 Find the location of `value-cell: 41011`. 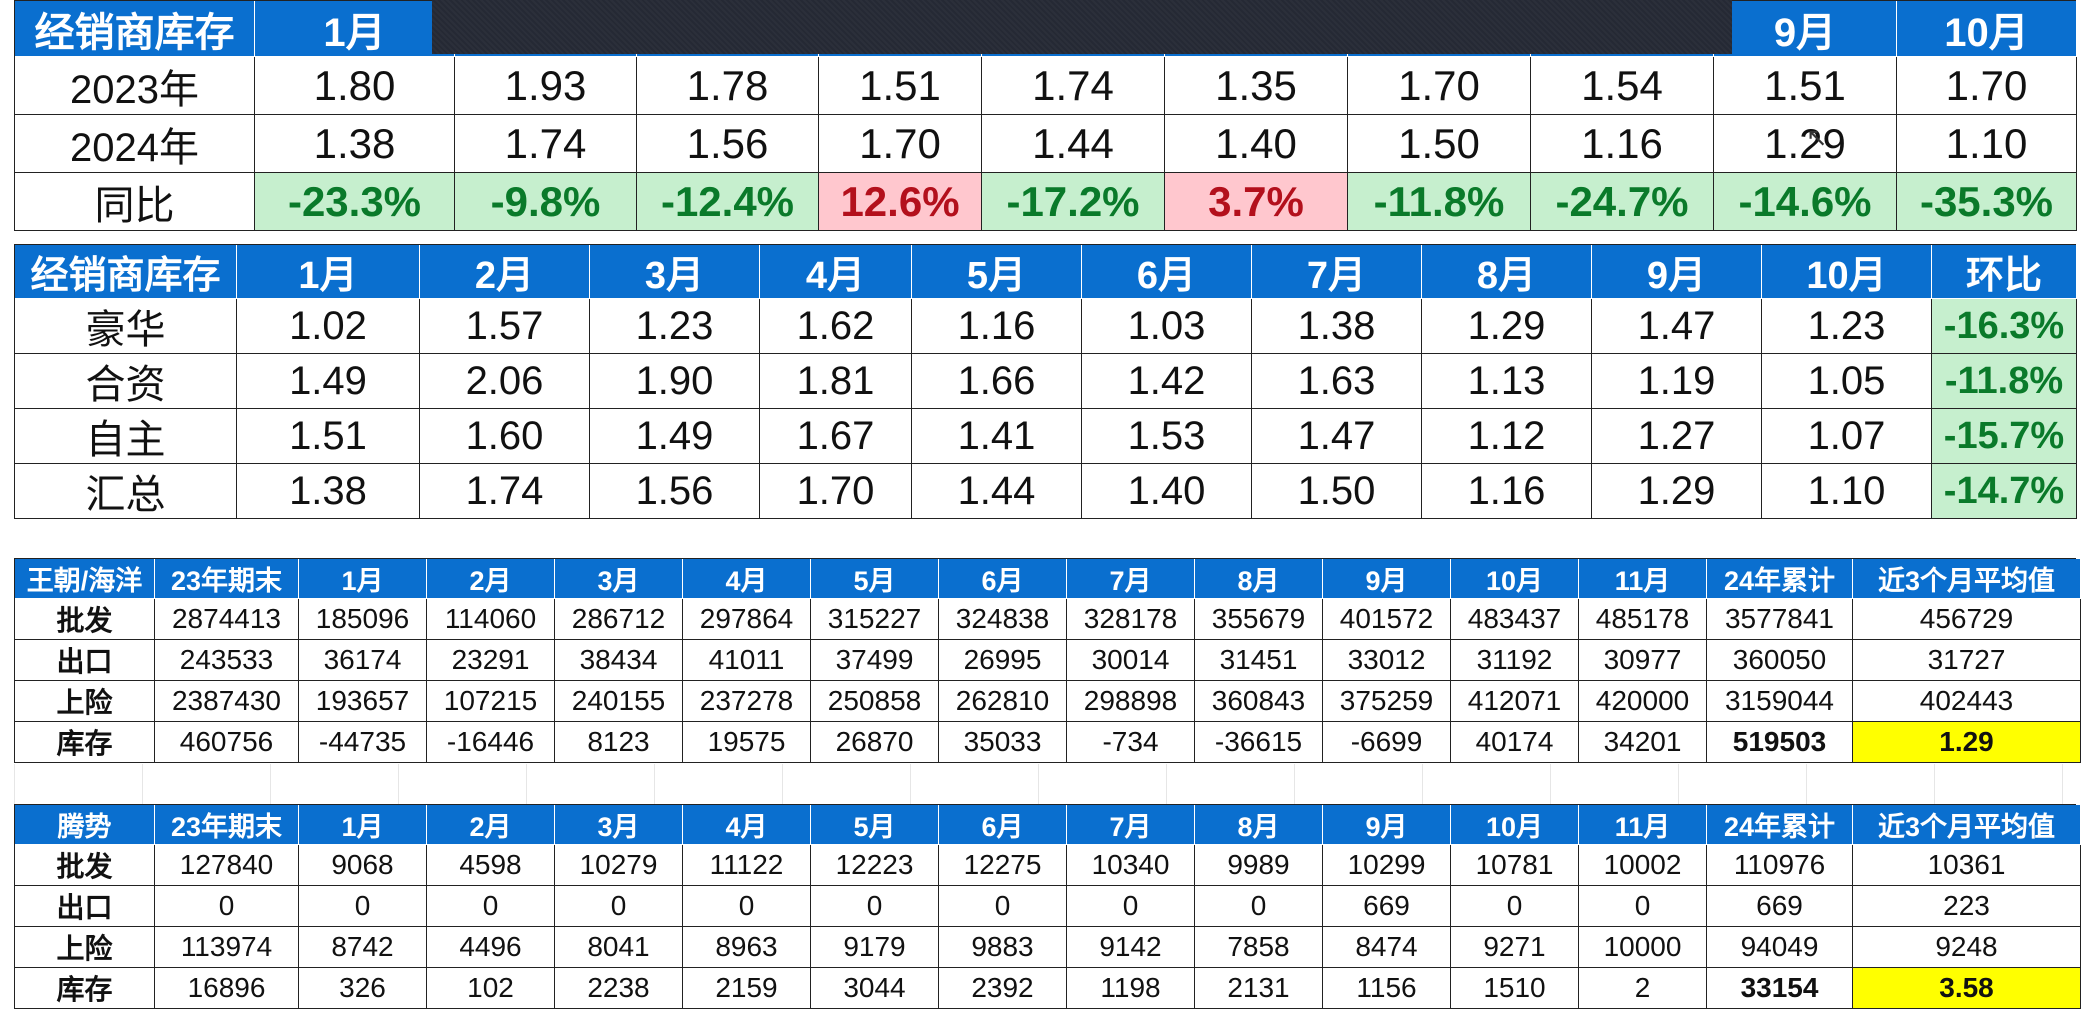

value-cell: 41011 is located at coordinates (747, 660).